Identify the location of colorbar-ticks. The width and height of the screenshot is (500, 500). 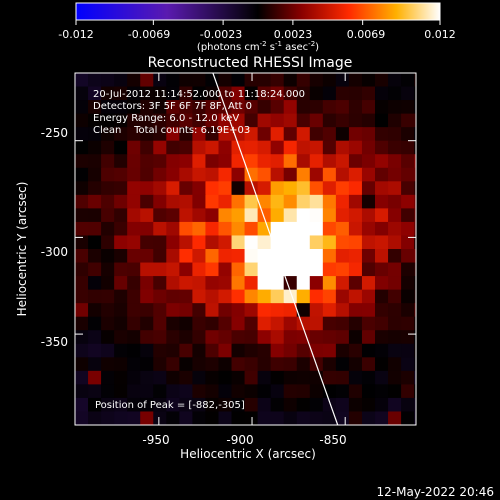
(258, 22).